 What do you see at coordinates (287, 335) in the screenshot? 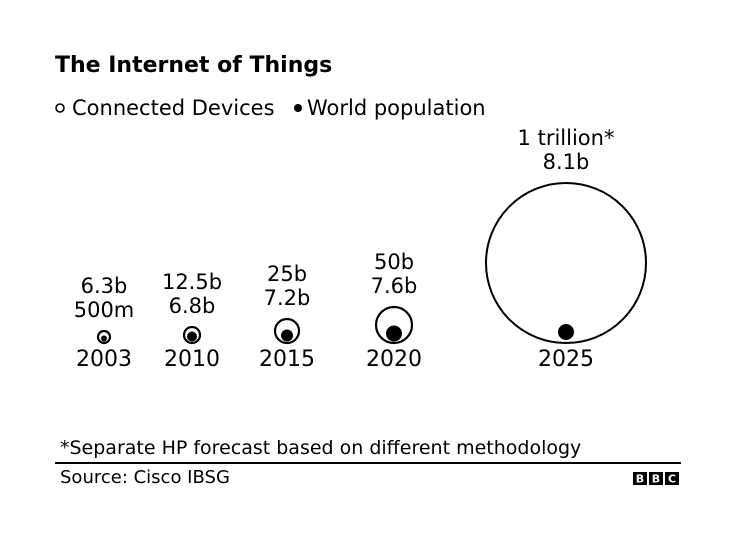
I see `bubble-world-population-2015` at bounding box center [287, 335].